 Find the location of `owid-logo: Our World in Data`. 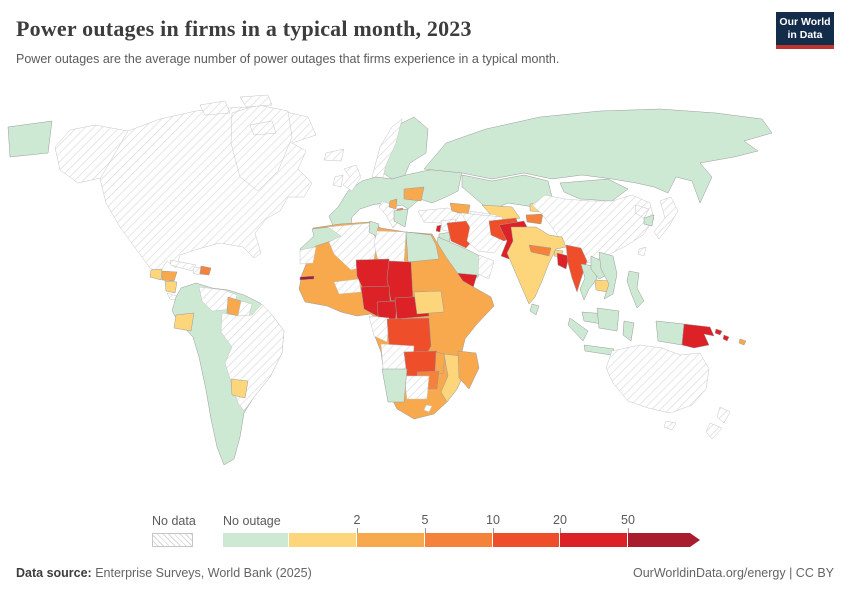

owid-logo: Our World in Data is located at coordinates (805, 30).